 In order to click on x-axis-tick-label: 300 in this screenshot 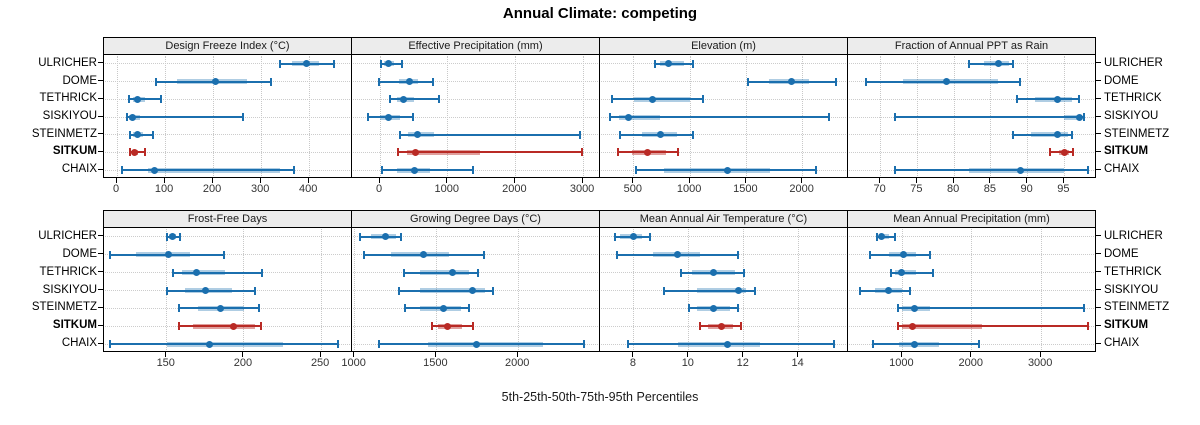, I will do `click(260, 189)`.